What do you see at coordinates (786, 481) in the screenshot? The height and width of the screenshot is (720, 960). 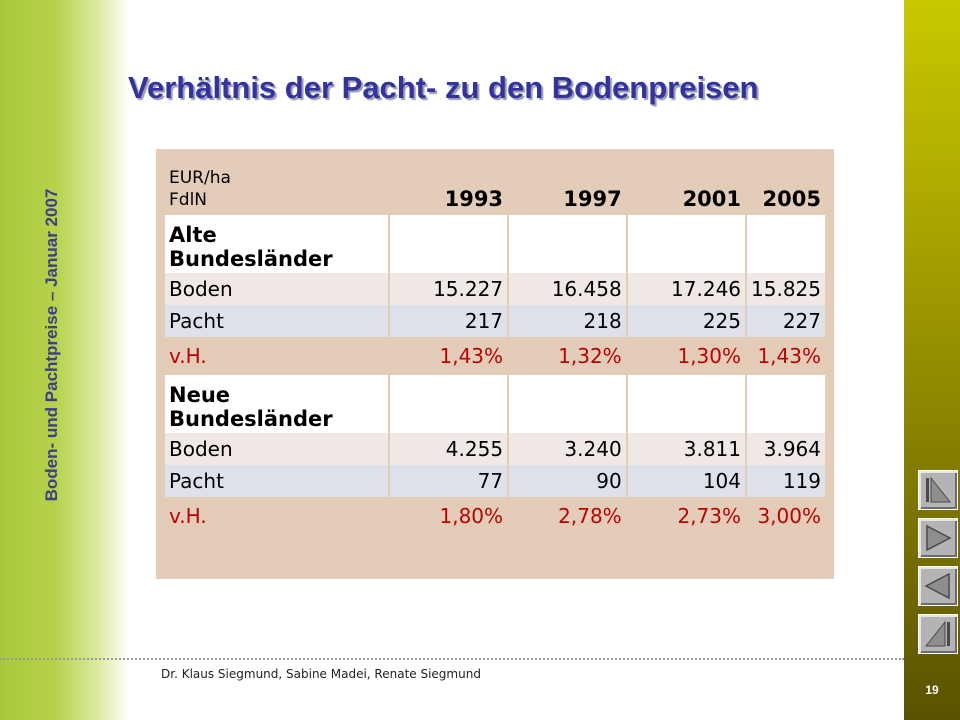 I see `value-cell: 119` at bounding box center [786, 481].